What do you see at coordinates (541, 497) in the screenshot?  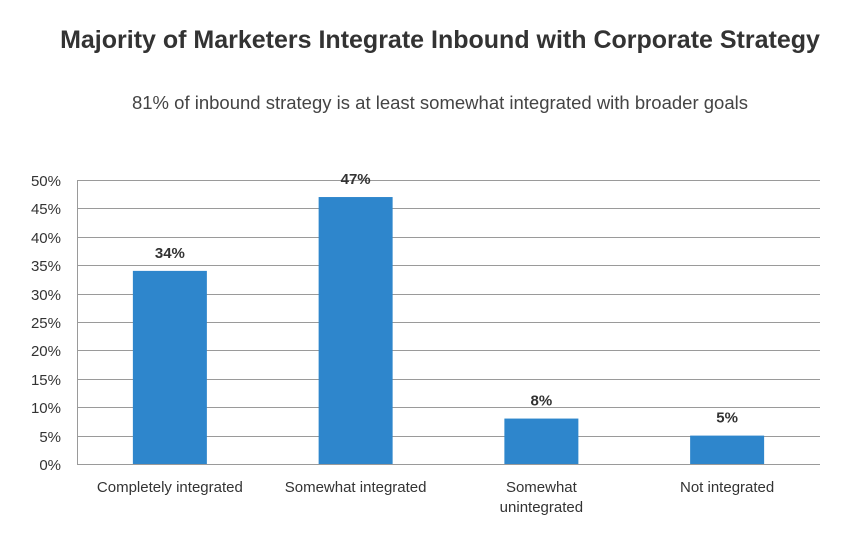 I see `x-tick-label: Somewhat unintegrated` at bounding box center [541, 497].